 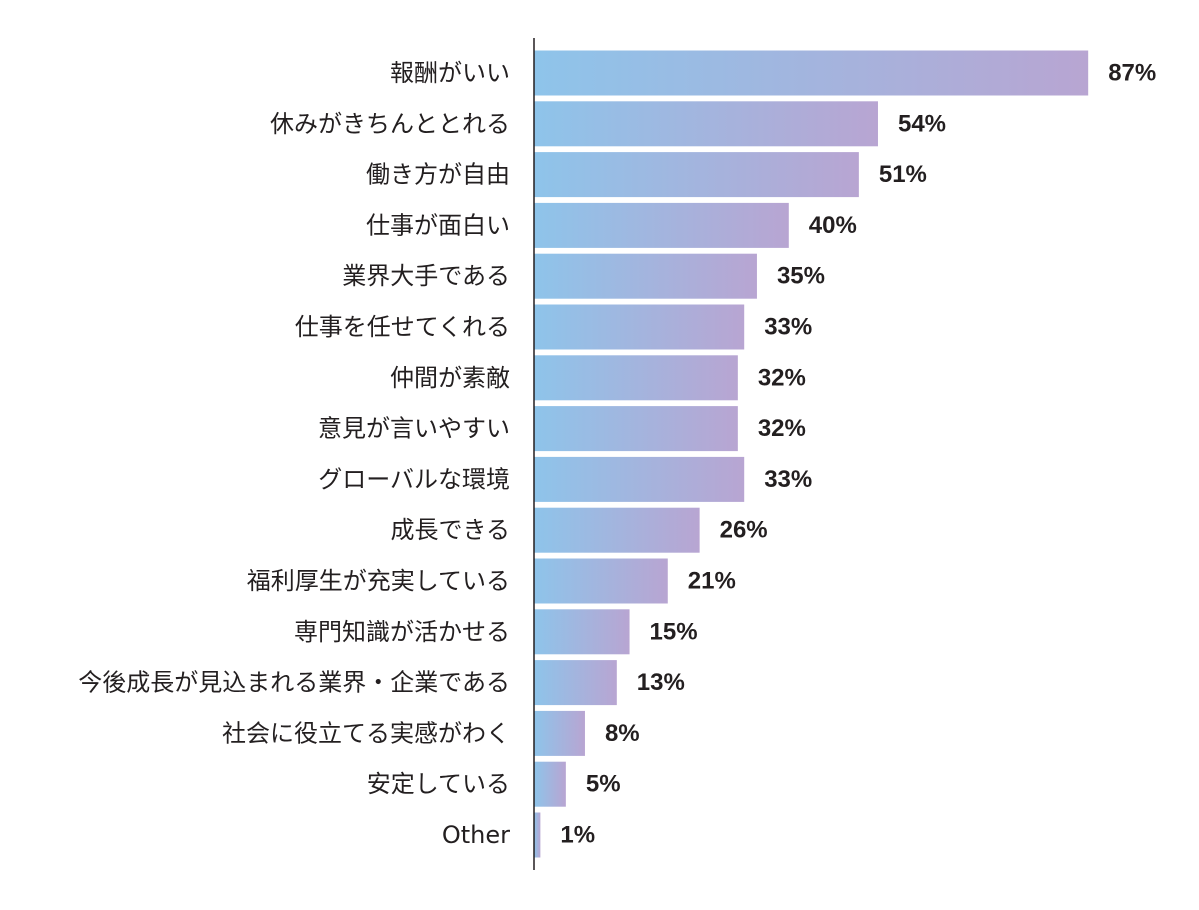 What do you see at coordinates (390, 124) in the screenshot?
I see `category-label-1: 休みがきちんととれる` at bounding box center [390, 124].